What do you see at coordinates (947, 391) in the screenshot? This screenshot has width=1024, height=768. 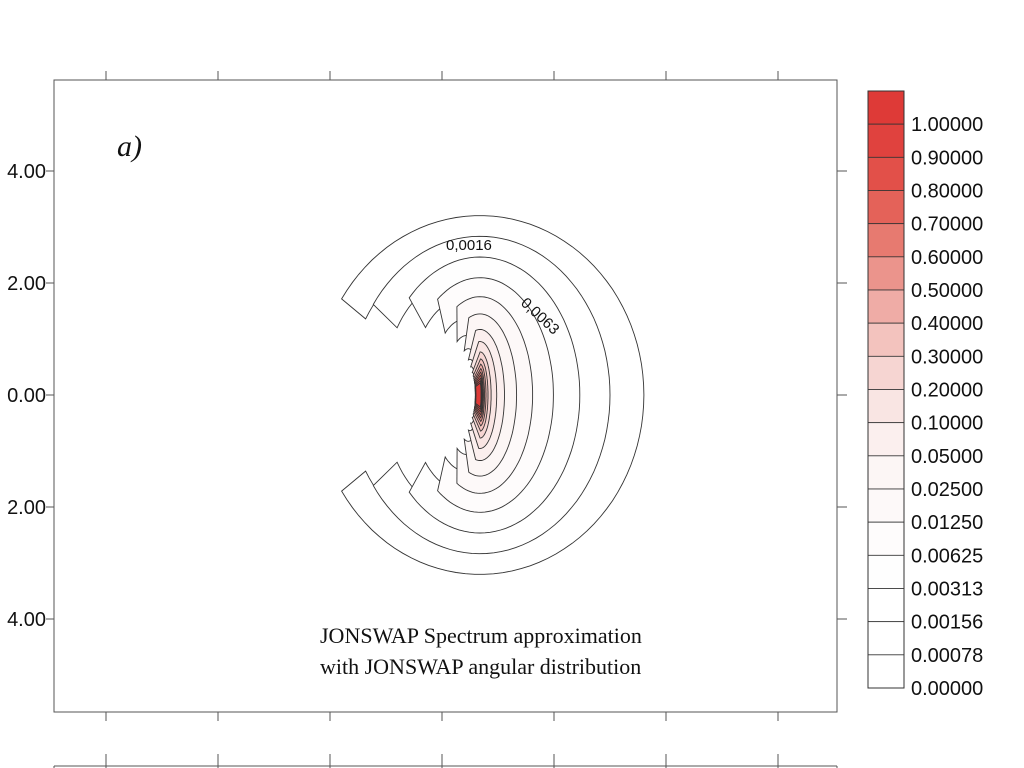 I see `legend-label: 0.20000` at bounding box center [947, 391].